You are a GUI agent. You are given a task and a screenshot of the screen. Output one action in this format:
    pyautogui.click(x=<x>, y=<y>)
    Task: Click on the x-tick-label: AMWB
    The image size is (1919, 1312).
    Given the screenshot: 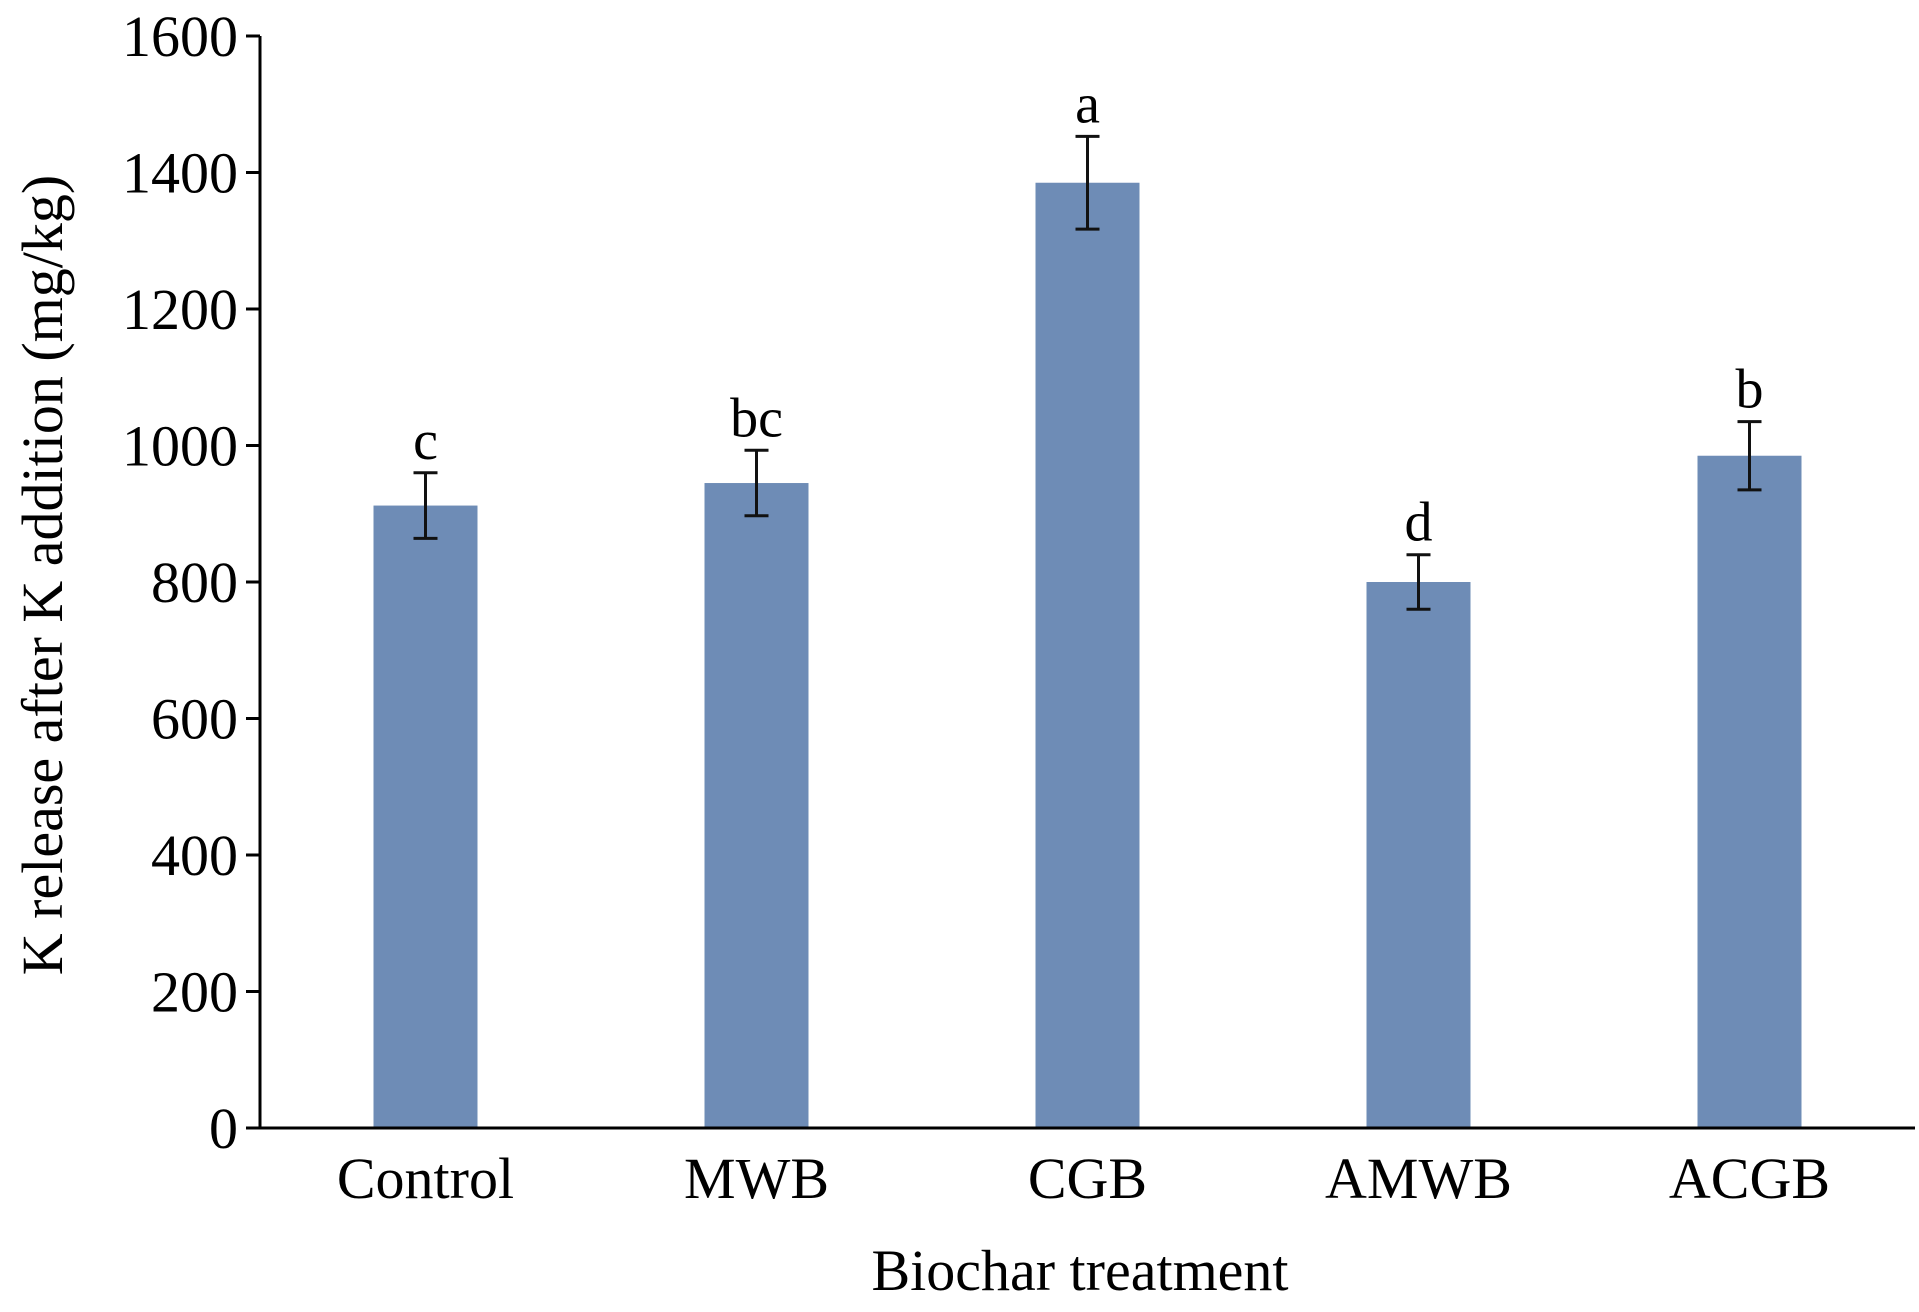 What is the action you would take?
    pyautogui.click(x=1418, y=1178)
    